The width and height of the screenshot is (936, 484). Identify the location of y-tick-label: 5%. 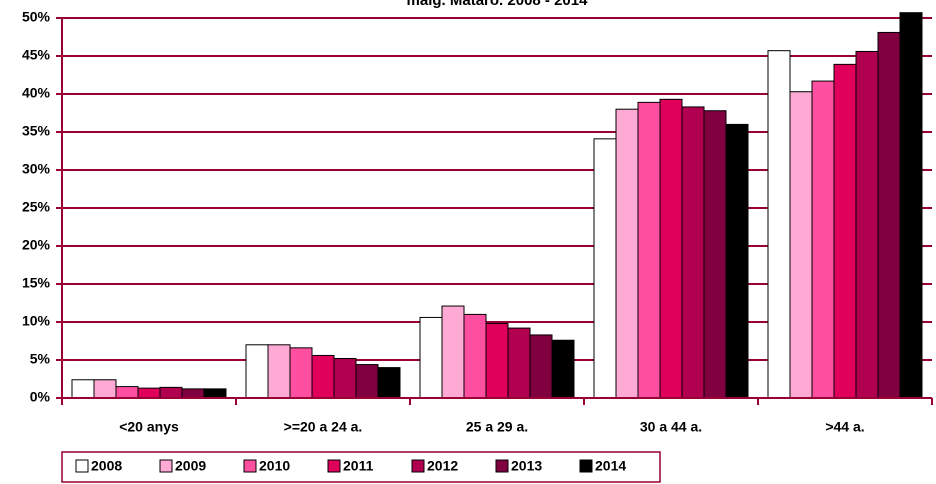
(40, 359).